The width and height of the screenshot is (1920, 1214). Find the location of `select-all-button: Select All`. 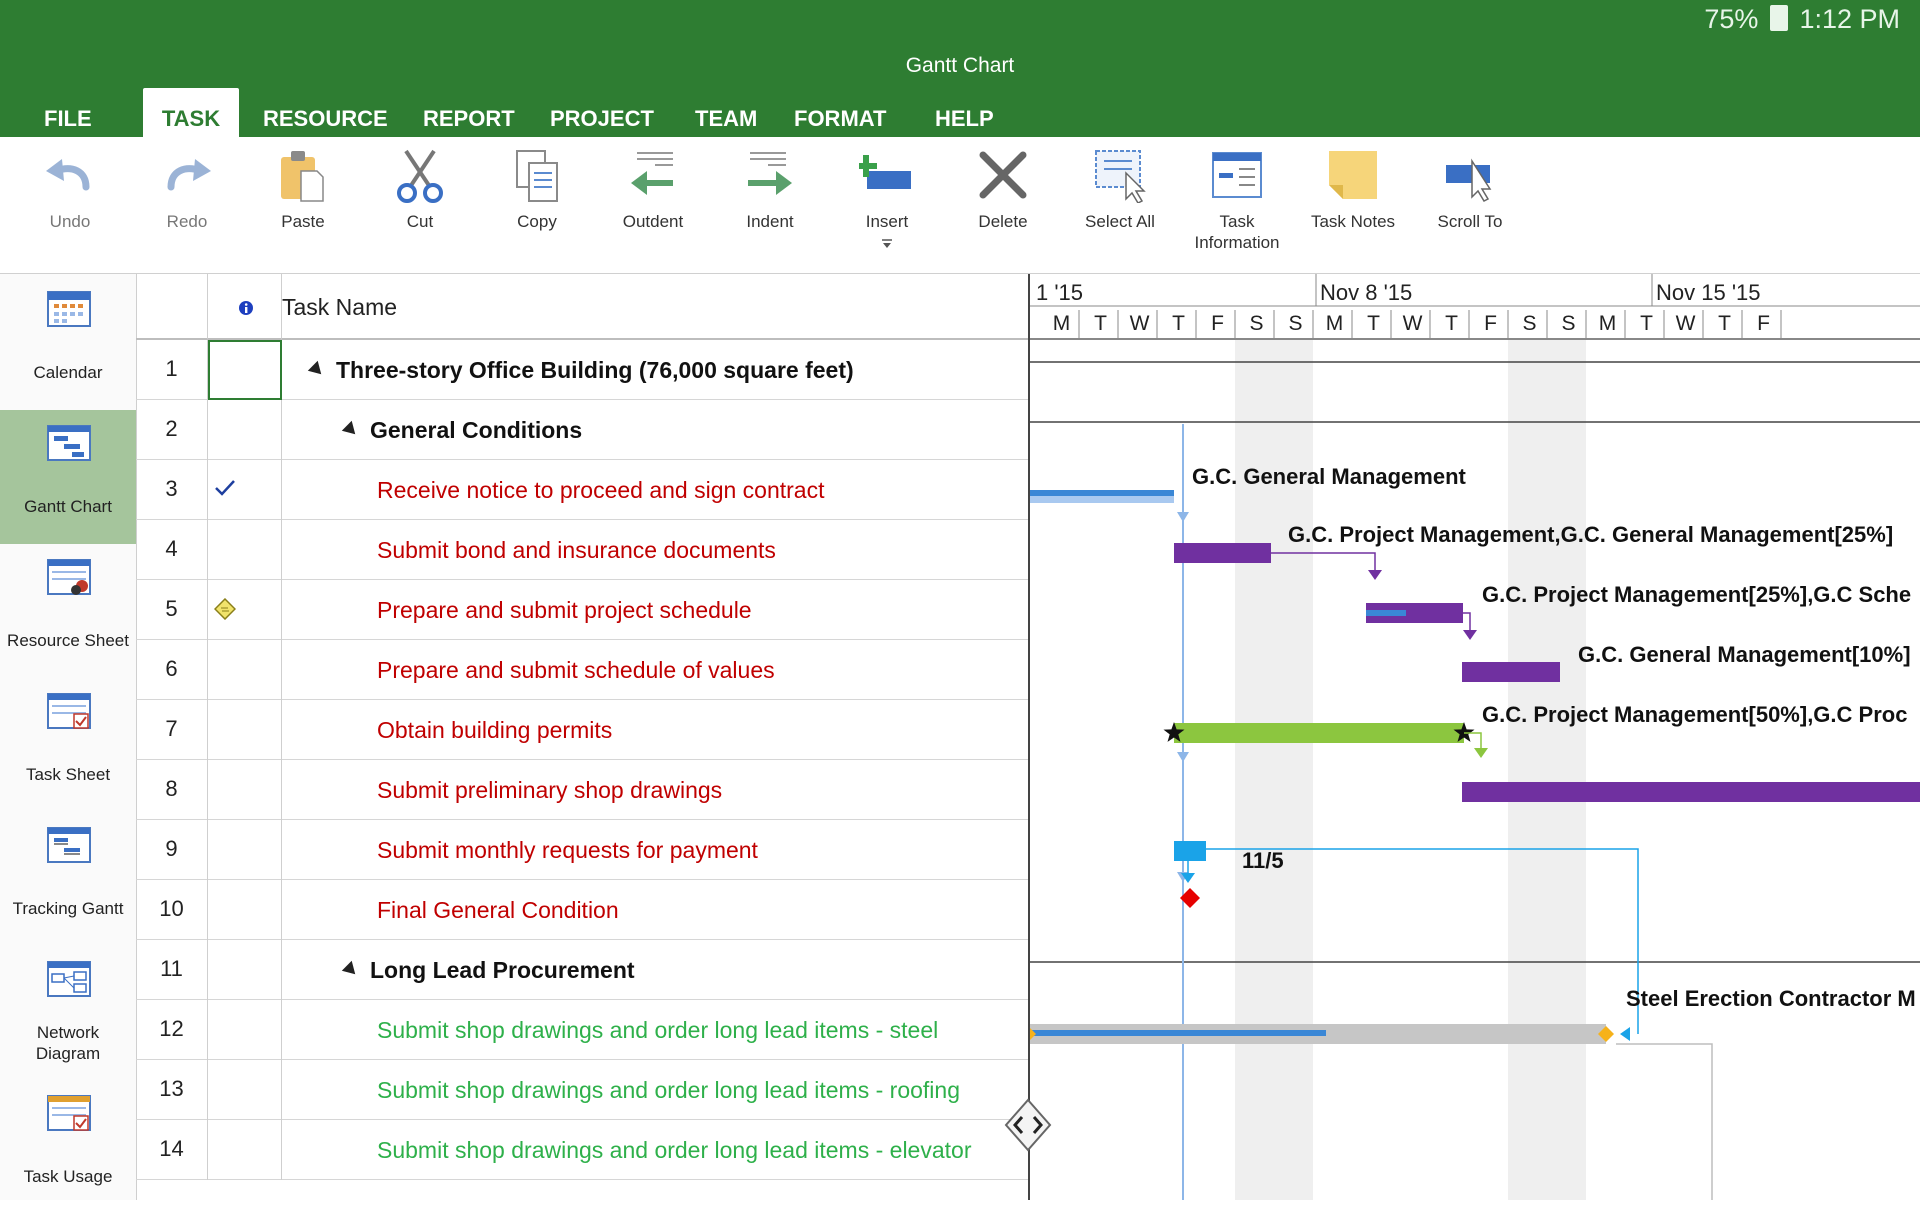

select-all-button: Select All is located at coordinates (1120, 189).